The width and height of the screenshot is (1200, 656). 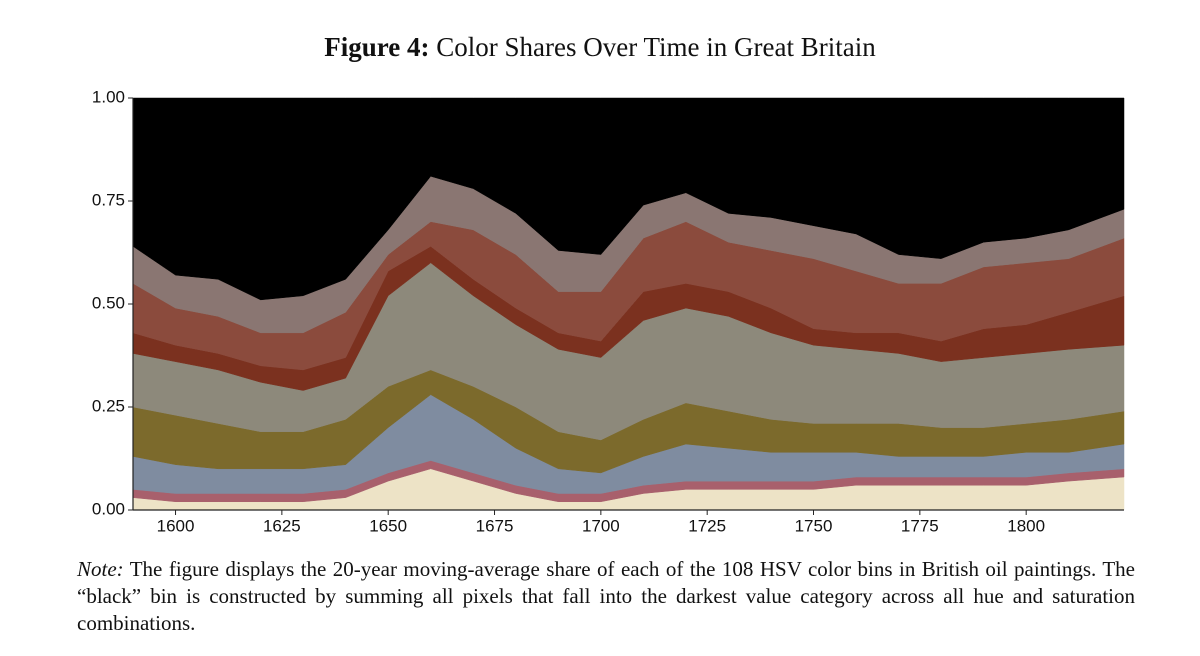 I want to click on title-text: Color Shares Over Time in Great Britain, so click(x=656, y=47).